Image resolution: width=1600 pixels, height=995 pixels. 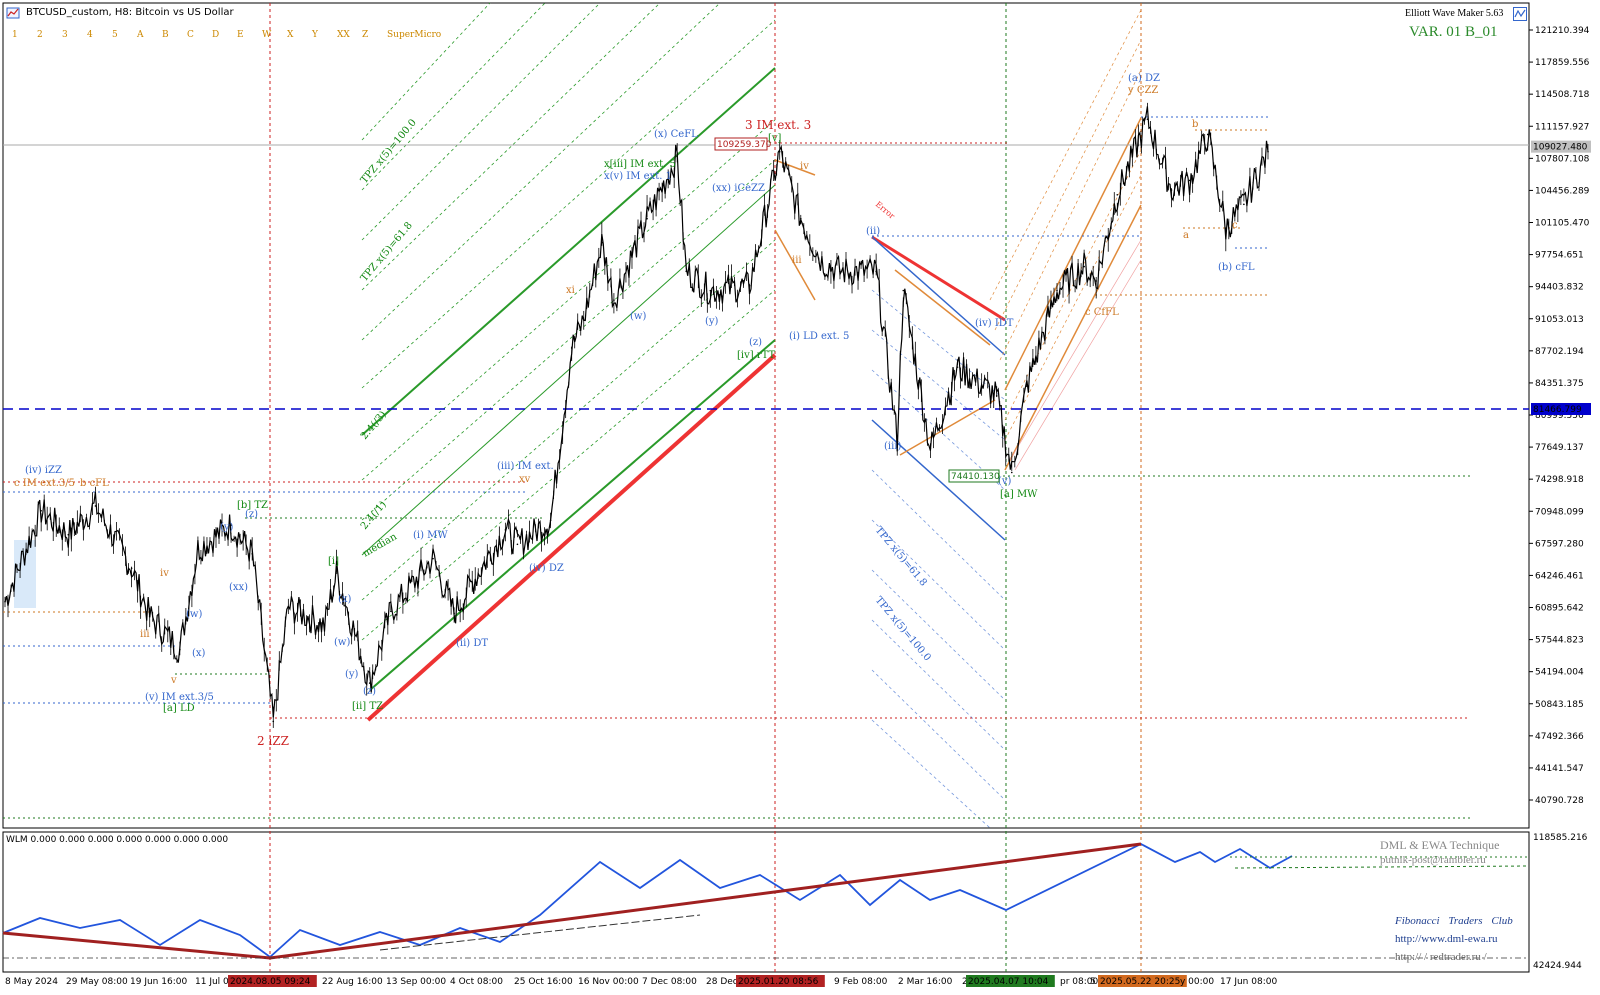 I want to click on wave-toolbar-item: A, so click(x=140, y=35).